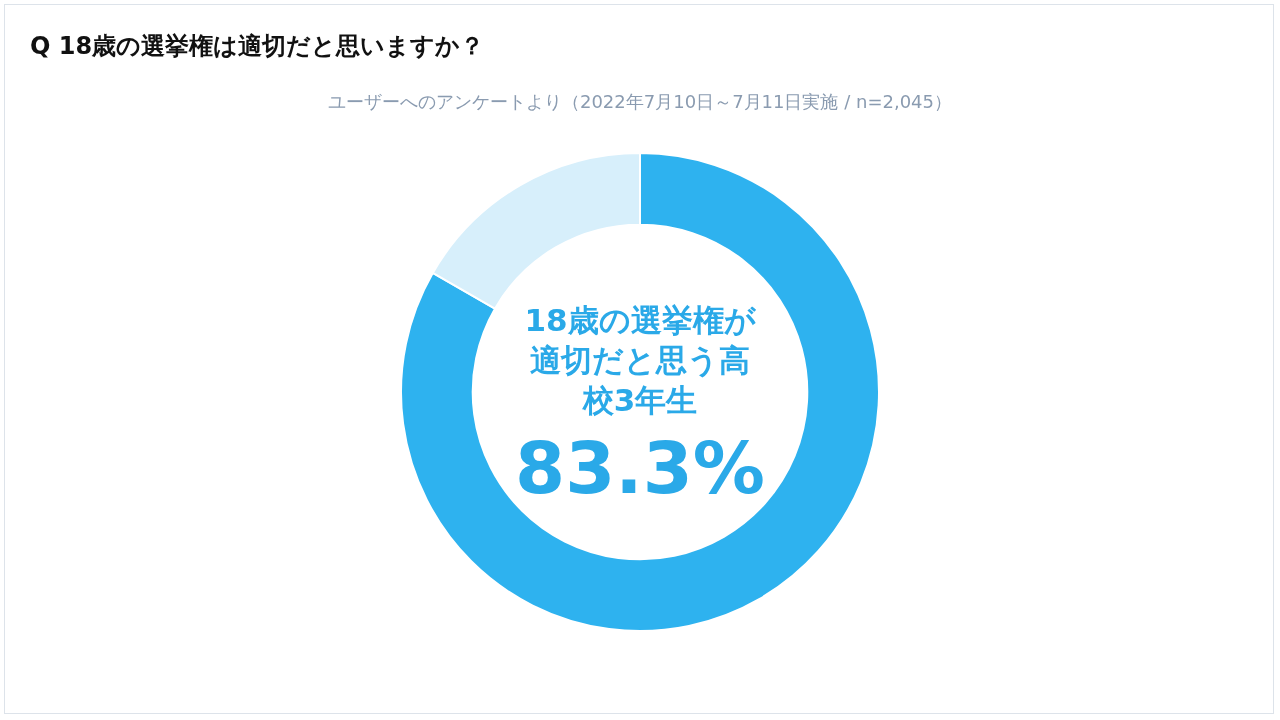  Describe the element at coordinates (640, 468) in the screenshot. I see `data-label: 83.3%` at that location.